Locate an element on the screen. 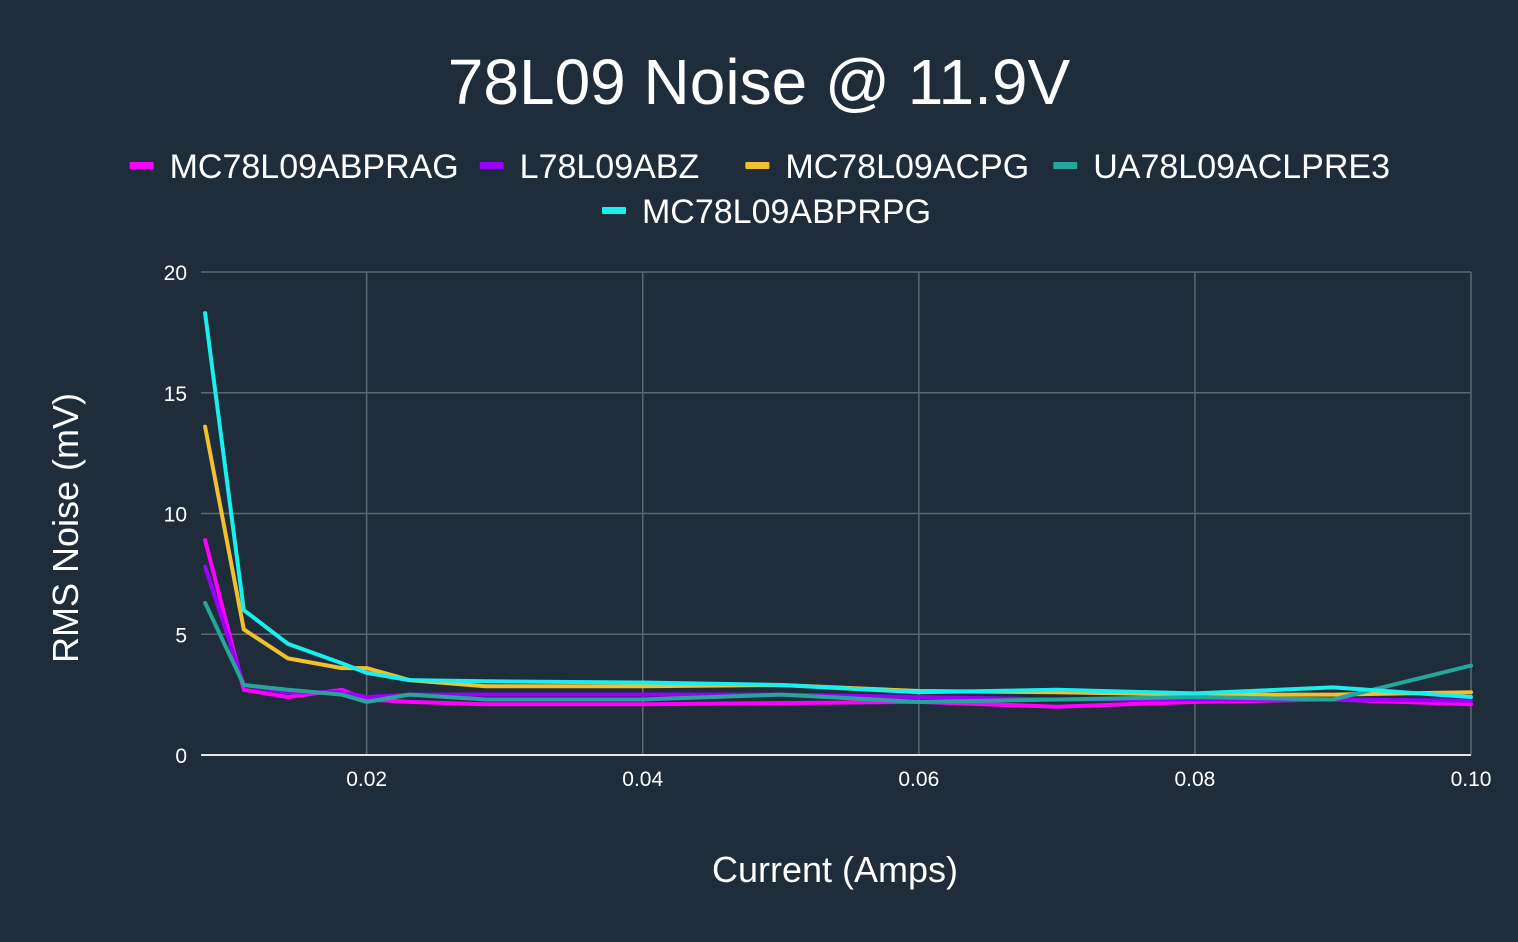 This screenshot has width=1518, height=942. x-tick-label: 0.10 is located at coordinates (1471, 779).